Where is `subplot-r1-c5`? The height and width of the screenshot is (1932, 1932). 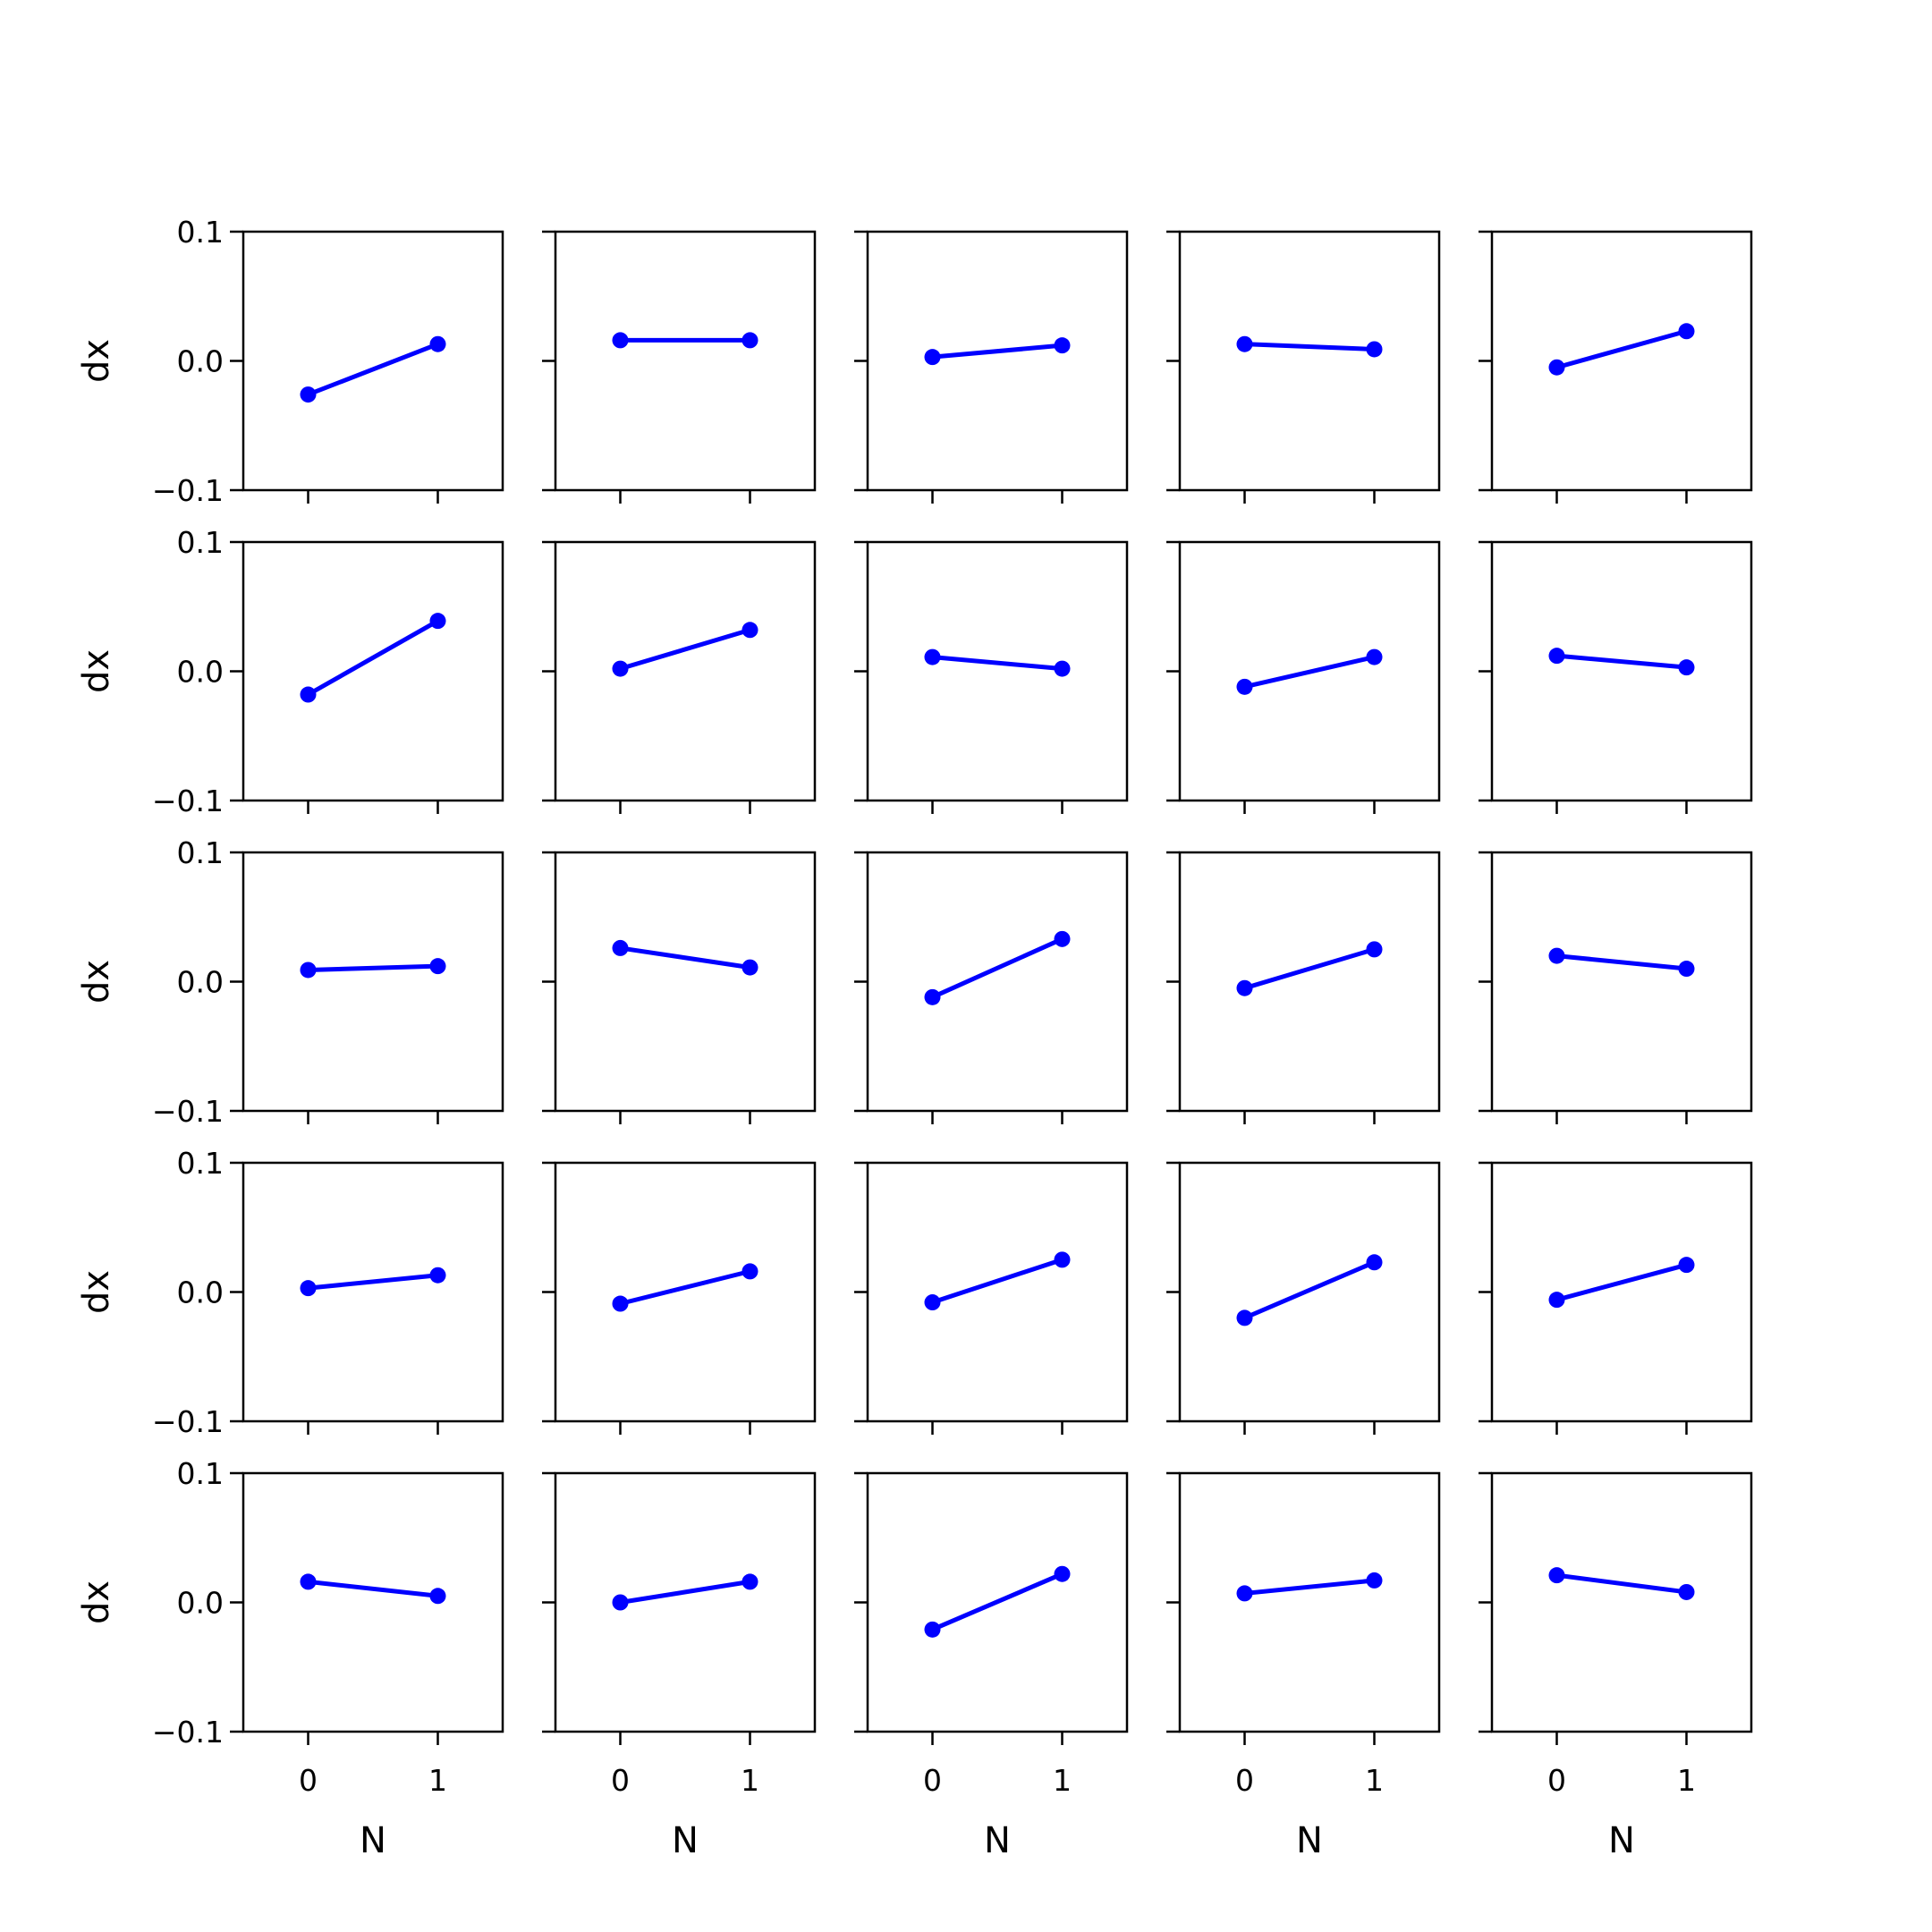
subplot-r1-c5 is located at coordinates (1616, 367).